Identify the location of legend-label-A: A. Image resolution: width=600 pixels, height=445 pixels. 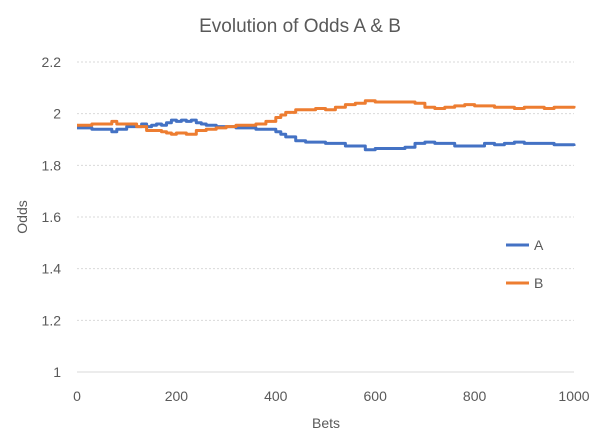
(539, 245).